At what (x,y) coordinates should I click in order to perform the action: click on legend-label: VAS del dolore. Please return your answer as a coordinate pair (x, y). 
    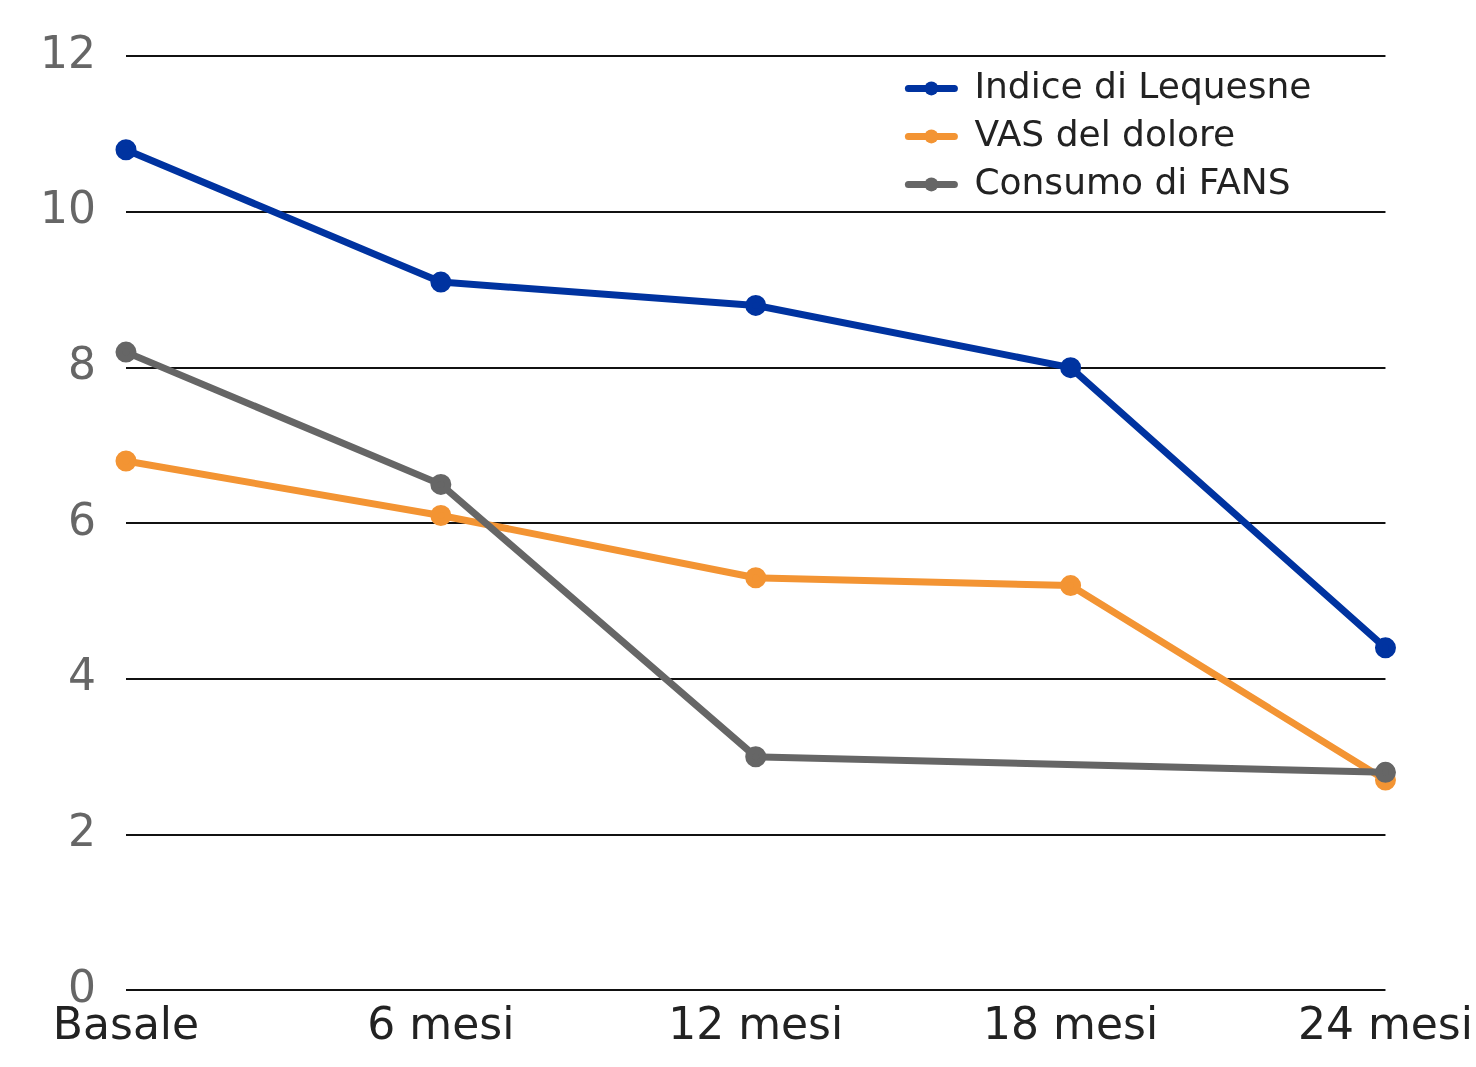
    Looking at the image, I should click on (1105, 133).